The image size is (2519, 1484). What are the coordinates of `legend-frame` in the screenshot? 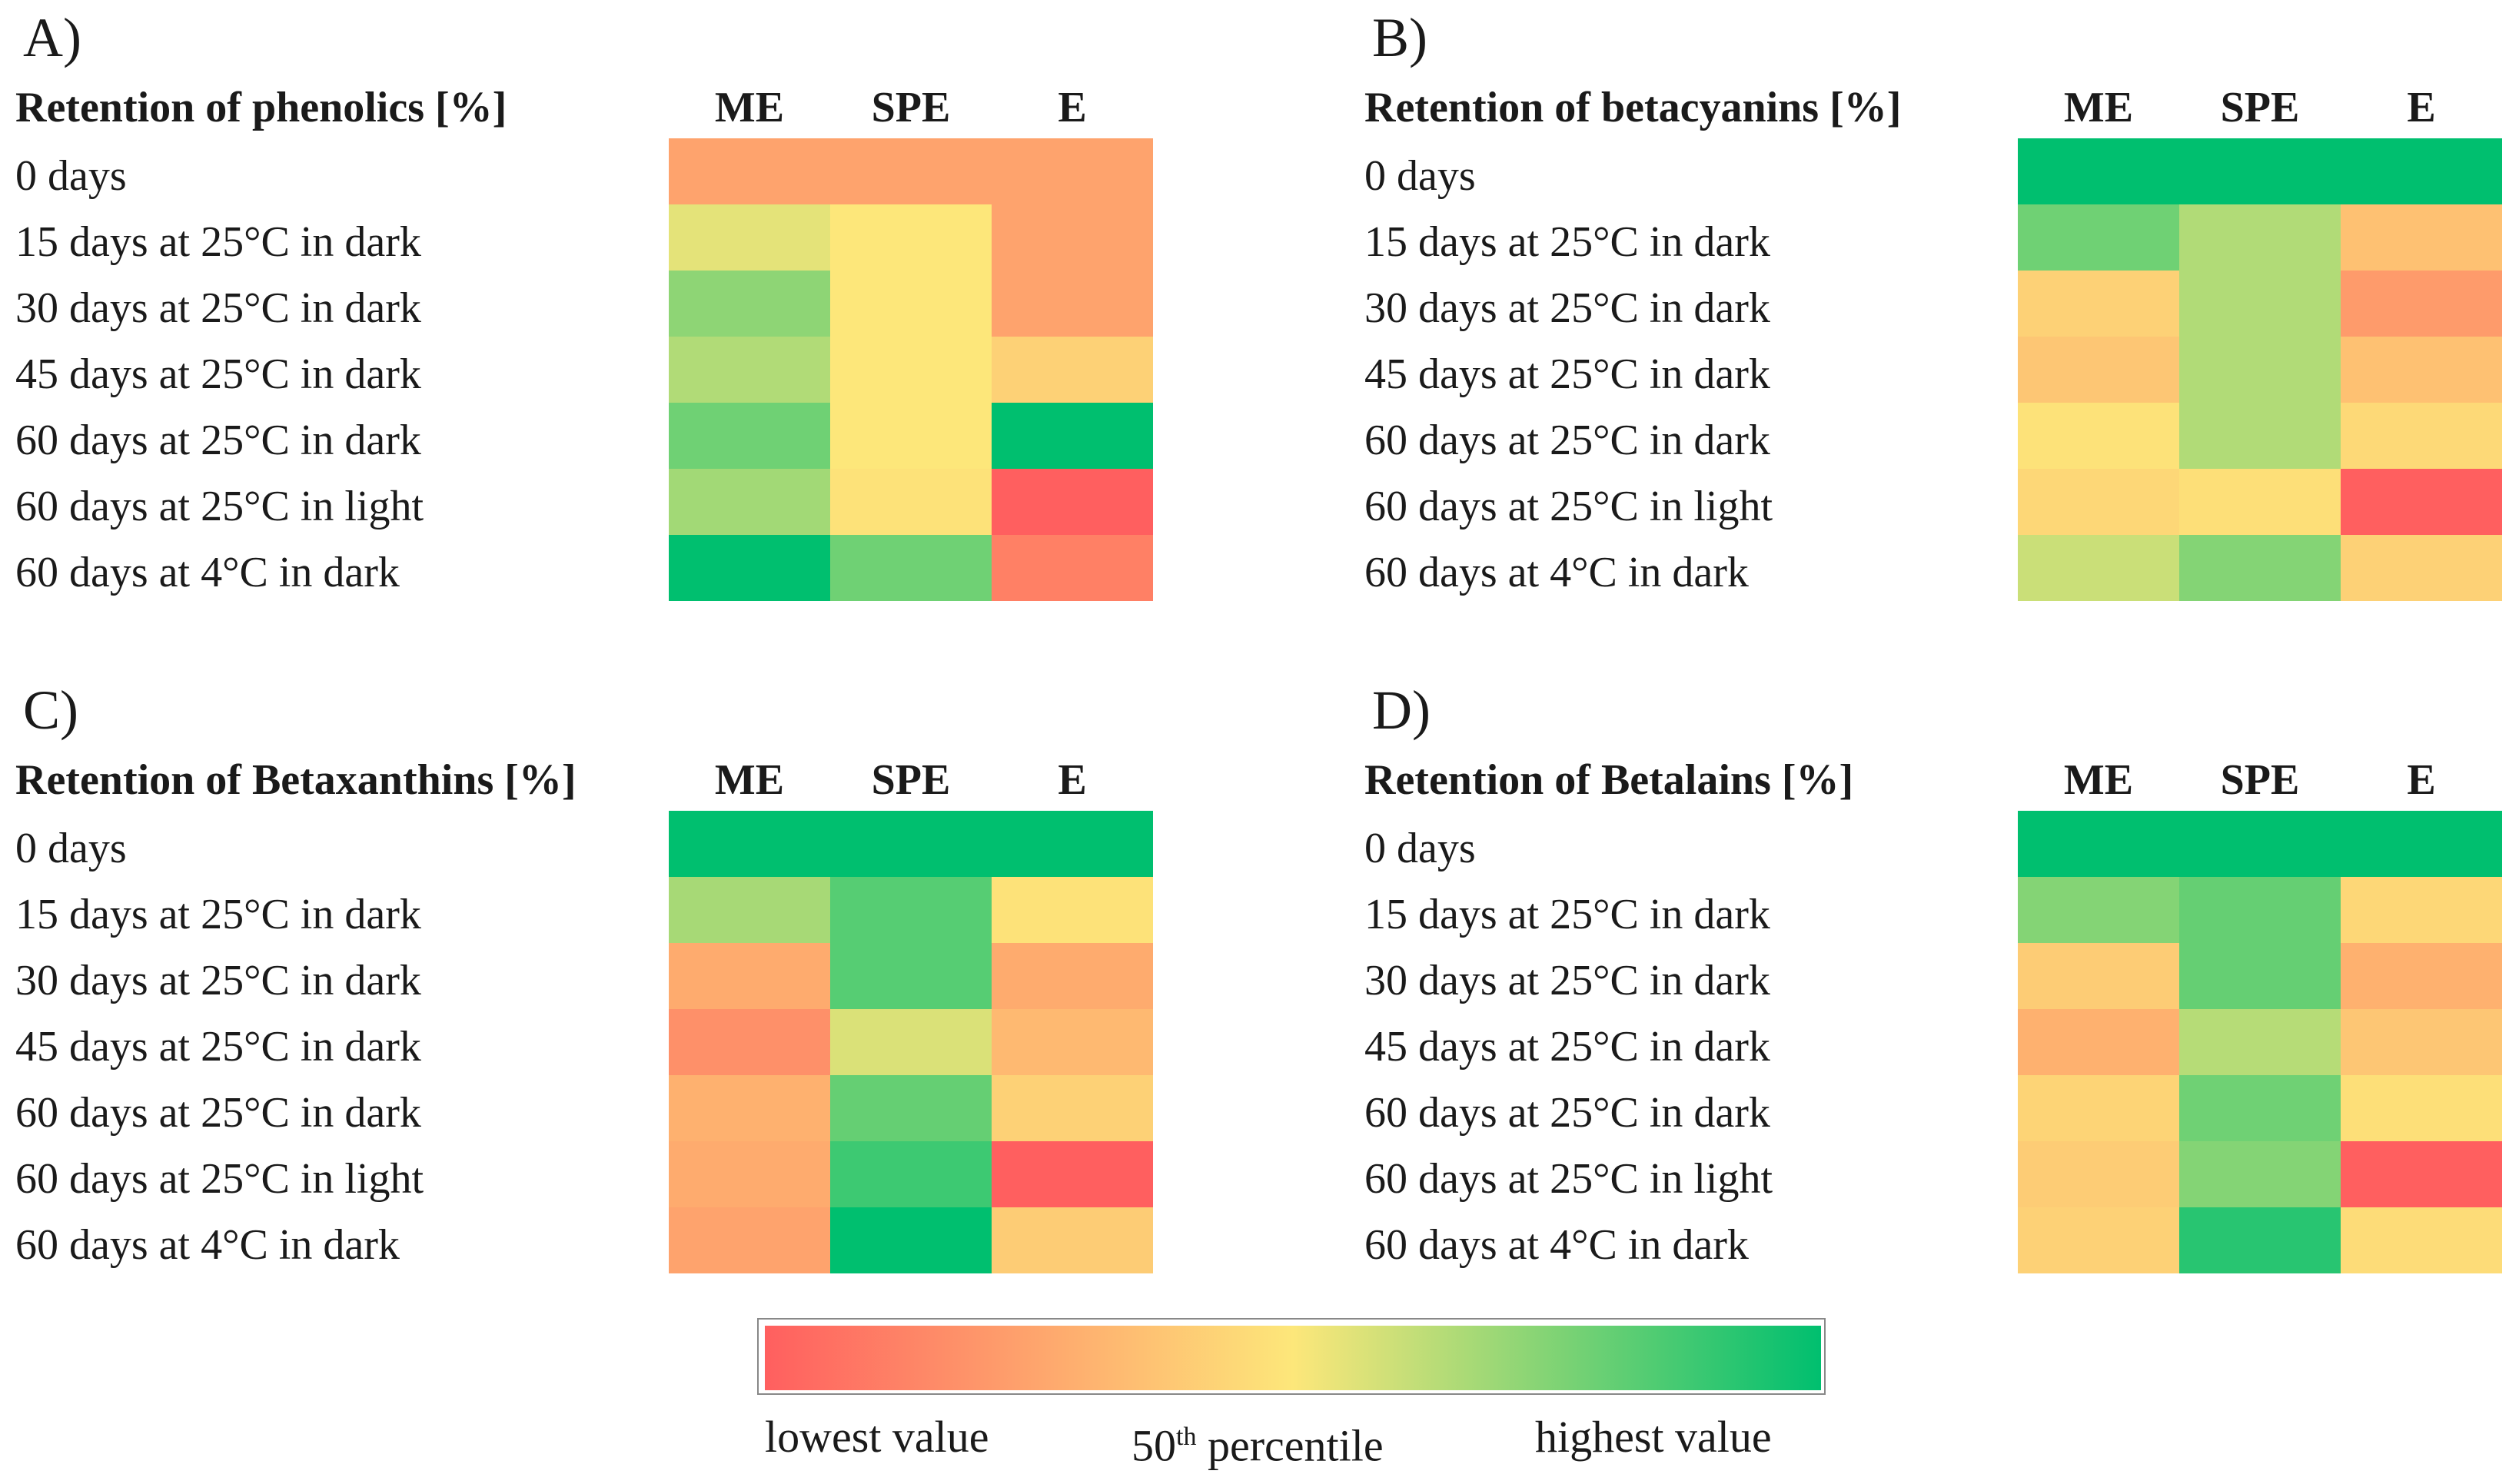 It's located at (1291, 1356).